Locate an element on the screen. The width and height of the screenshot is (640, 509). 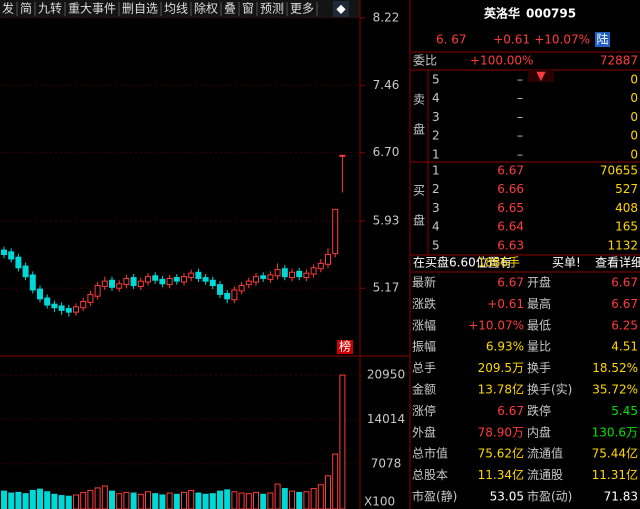
toolbar-item: 更多 is located at coordinates (302, 9).